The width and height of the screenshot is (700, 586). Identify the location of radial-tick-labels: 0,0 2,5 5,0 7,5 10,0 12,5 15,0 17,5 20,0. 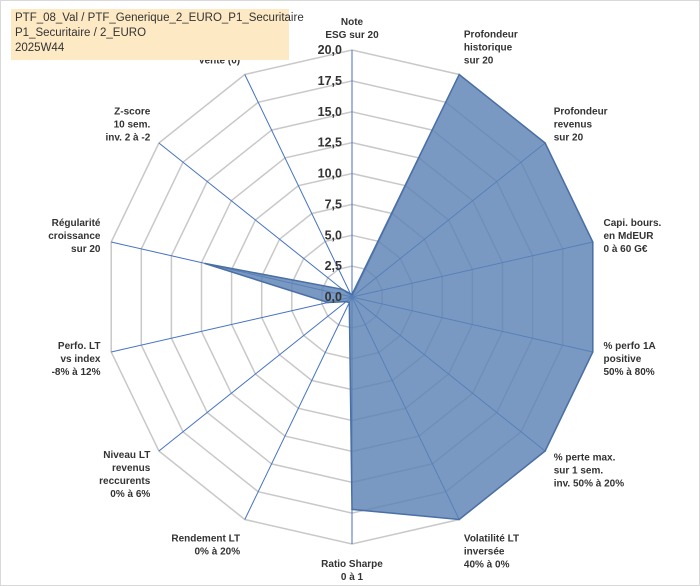
(330, 173).